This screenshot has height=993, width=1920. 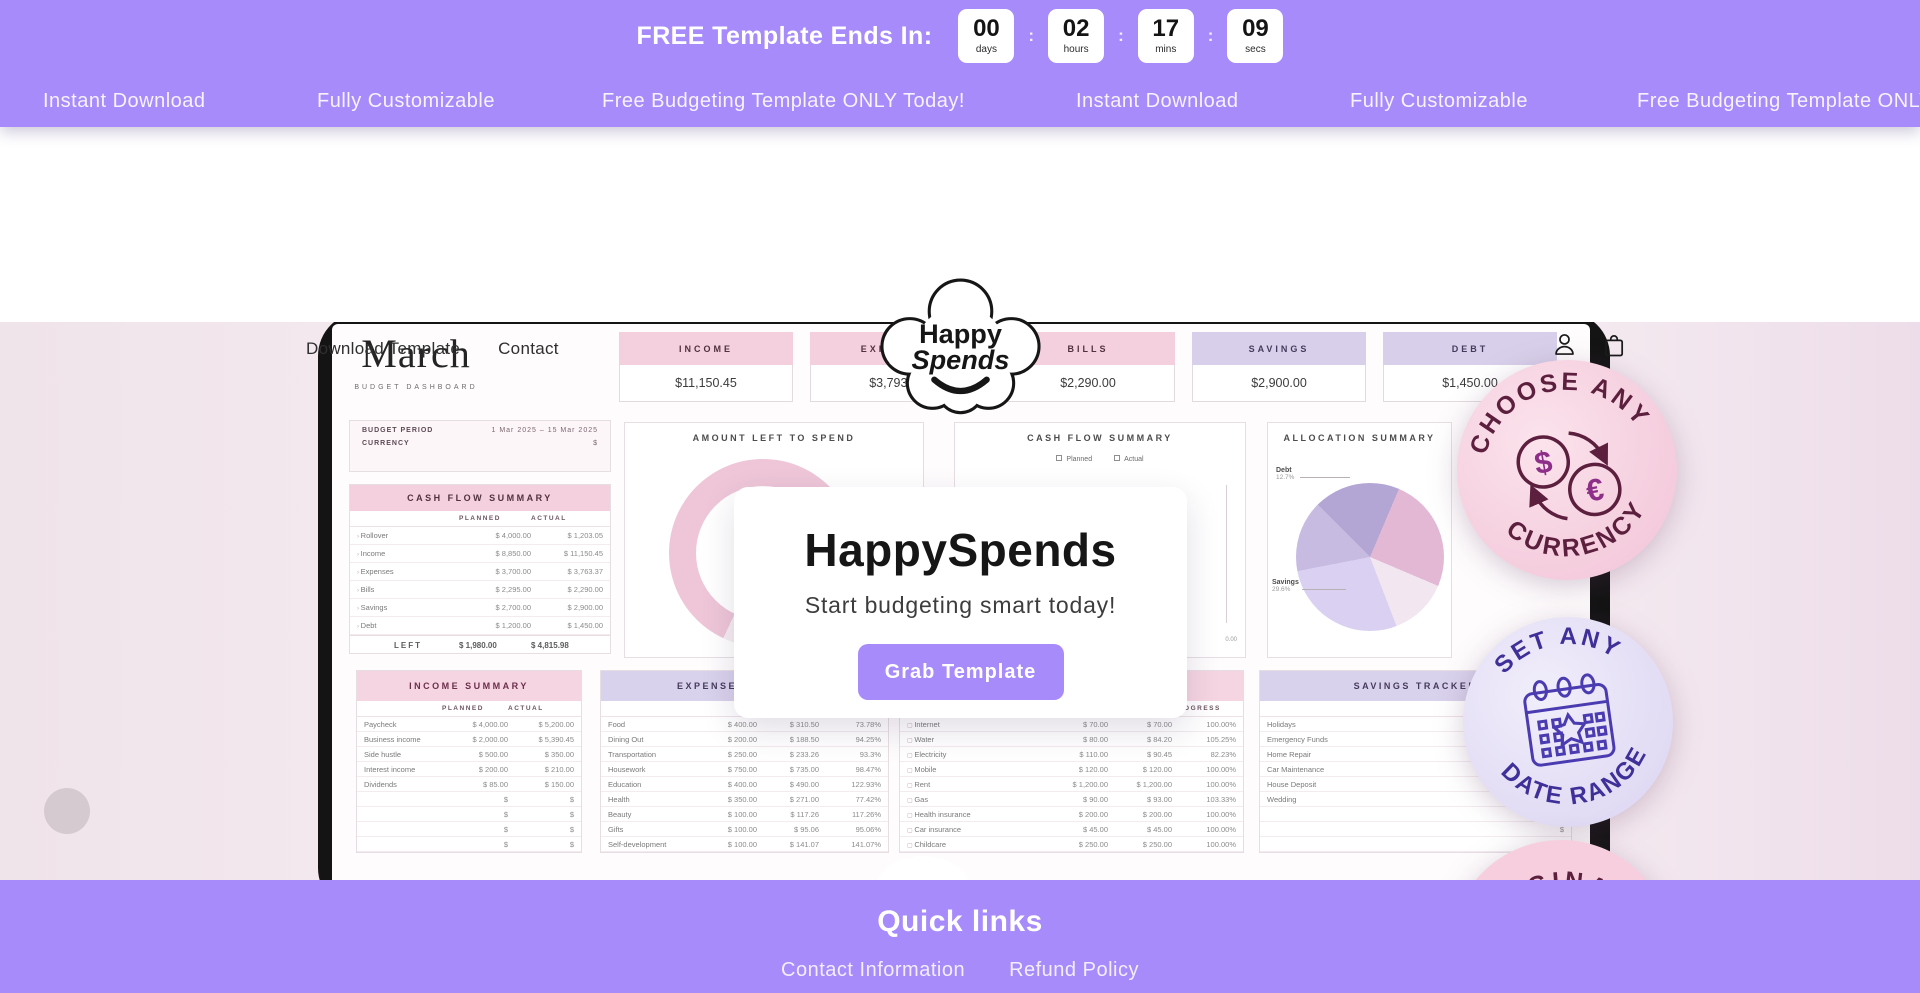 I want to click on allocation-label-savings: Savings 29.6%, so click(x=1285, y=586).